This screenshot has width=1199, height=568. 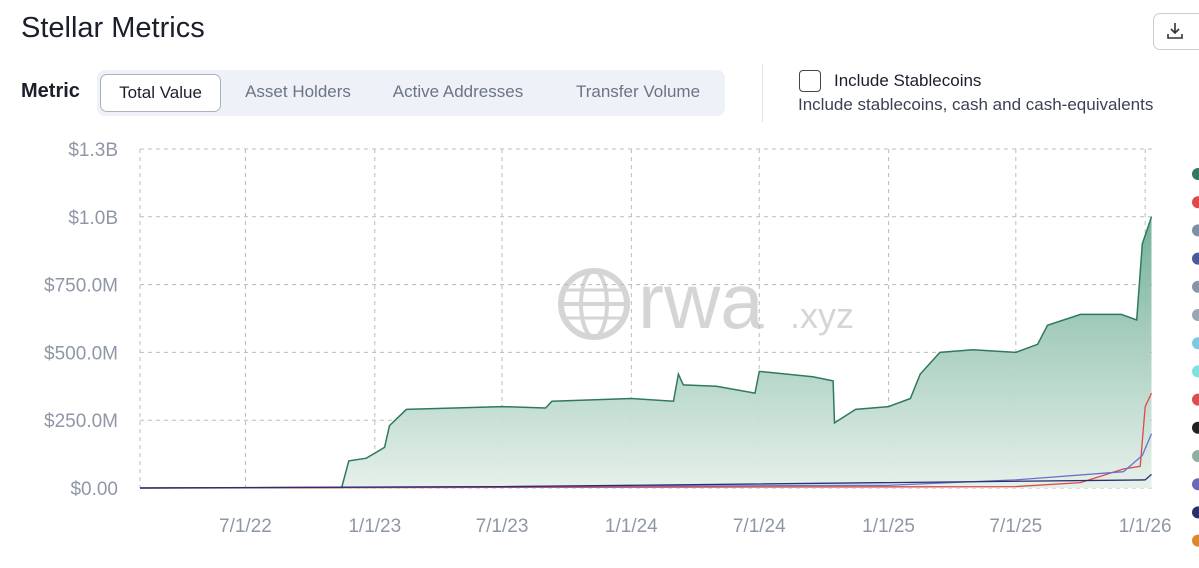 I want to click on x-tick-label: 1/1/23, so click(x=374, y=526).